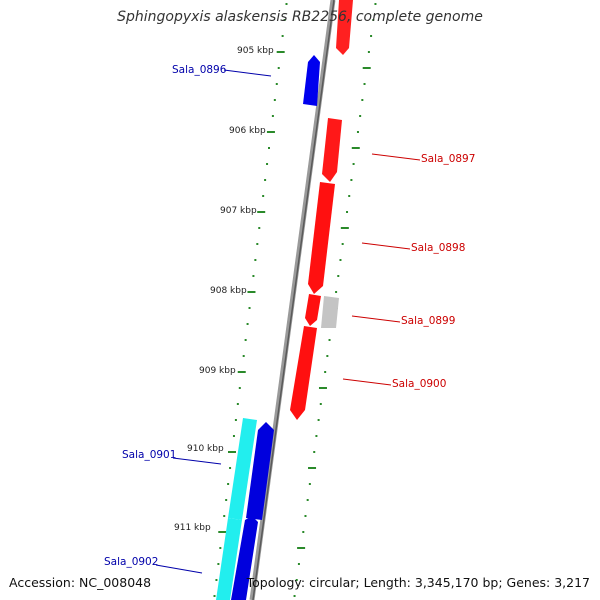 This screenshot has height=600, width=600. What do you see at coordinates (438, 248) in the screenshot?
I see `gene-label-sala_0898: Sala_0898` at bounding box center [438, 248].